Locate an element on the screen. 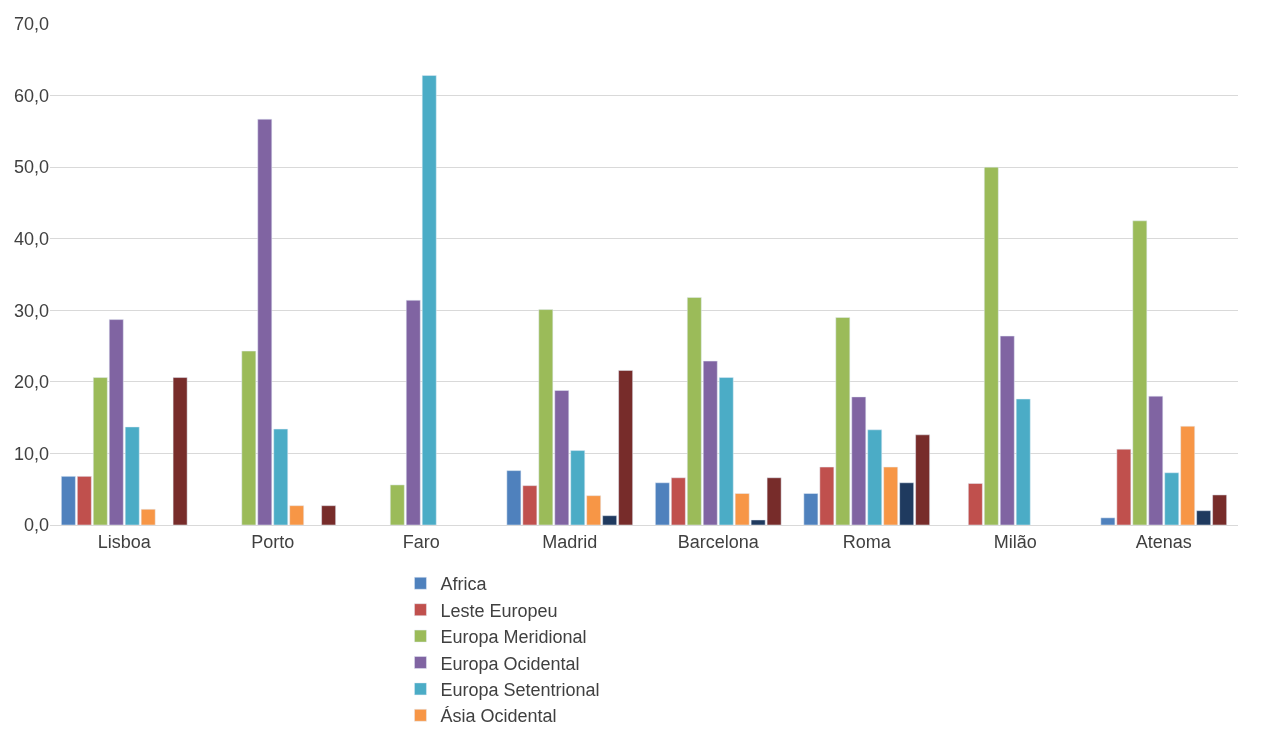  x-tick-label: Milão is located at coordinates (1015, 541).